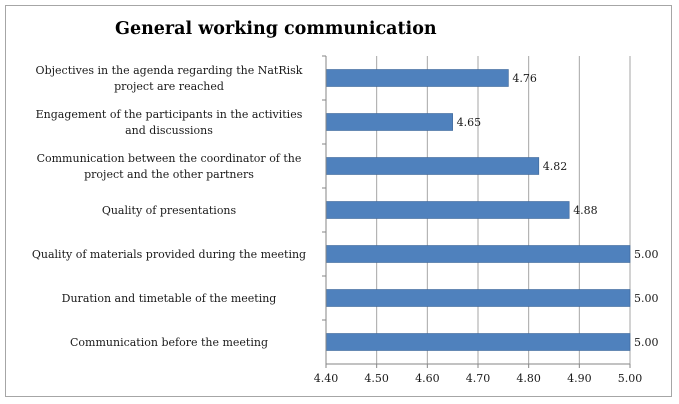 The width and height of the screenshot is (679, 404). Describe the element at coordinates (376, 378) in the screenshot. I see `x-tick-label: 4.50` at that location.